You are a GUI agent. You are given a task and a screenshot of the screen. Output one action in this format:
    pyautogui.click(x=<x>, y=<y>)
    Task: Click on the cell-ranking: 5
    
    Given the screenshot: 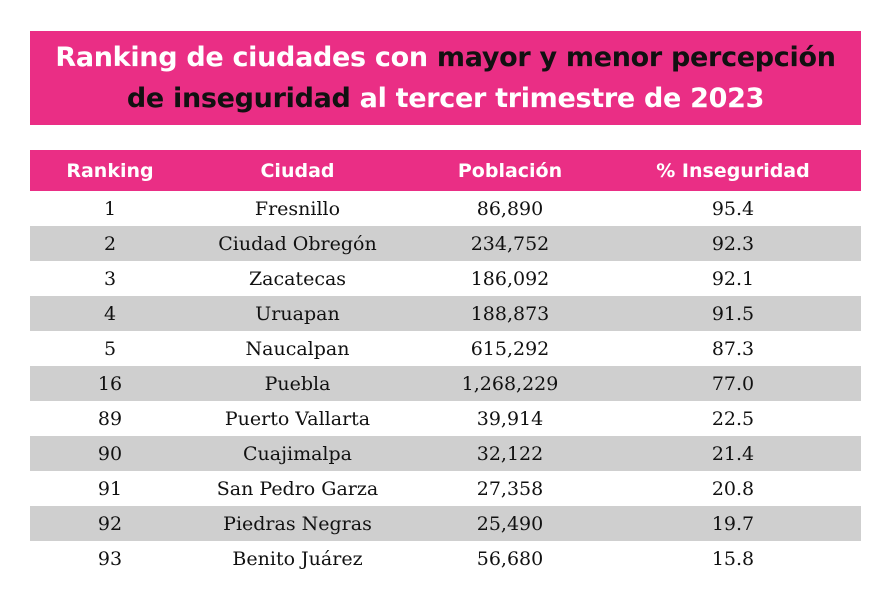 What is the action you would take?
    pyautogui.click(x=110, y=348)
    